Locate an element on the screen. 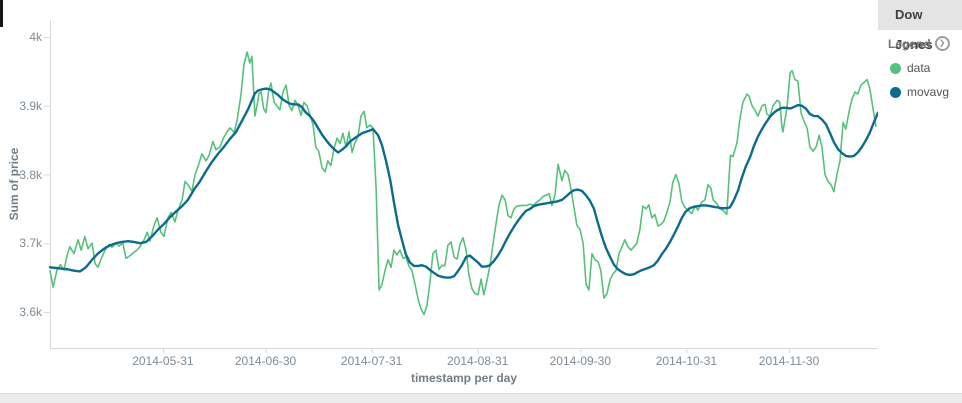  y-axis-tick-labels: 4k 3.9k 3.8k 3.7k 3.6k is located at coordinates (21, 180).